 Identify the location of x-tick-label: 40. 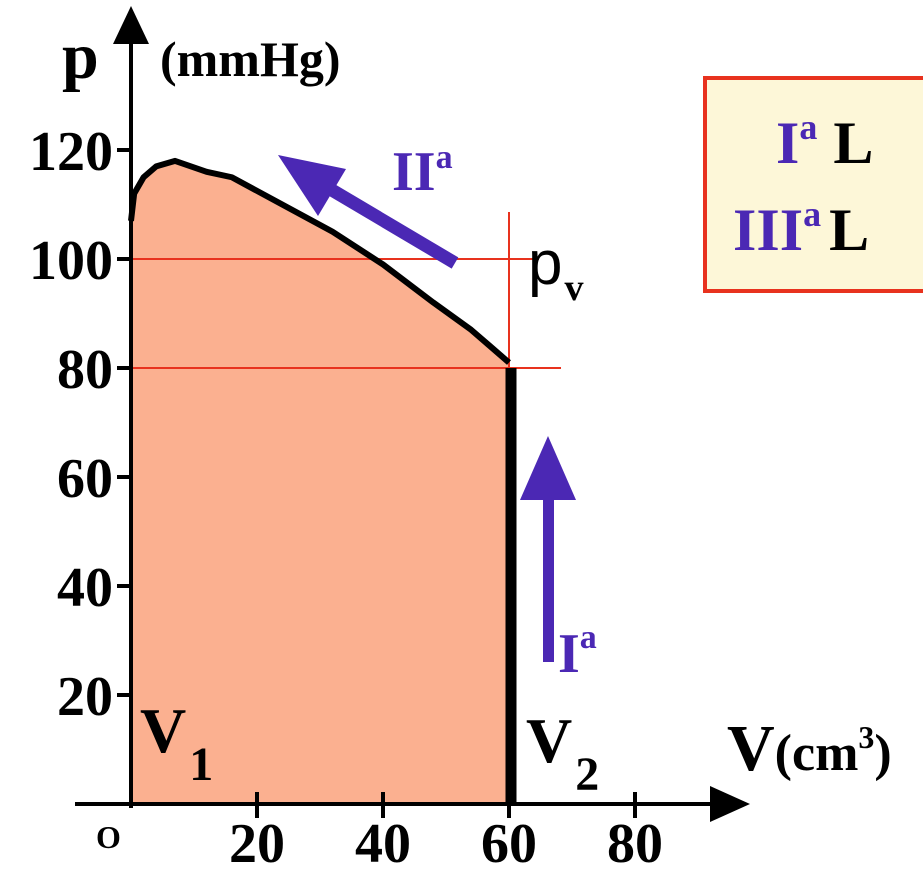
(383, 841).